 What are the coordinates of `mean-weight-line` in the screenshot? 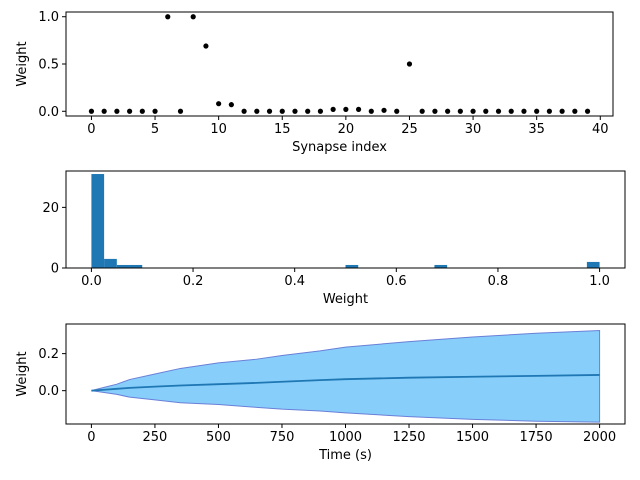 It's located at (345, 383).